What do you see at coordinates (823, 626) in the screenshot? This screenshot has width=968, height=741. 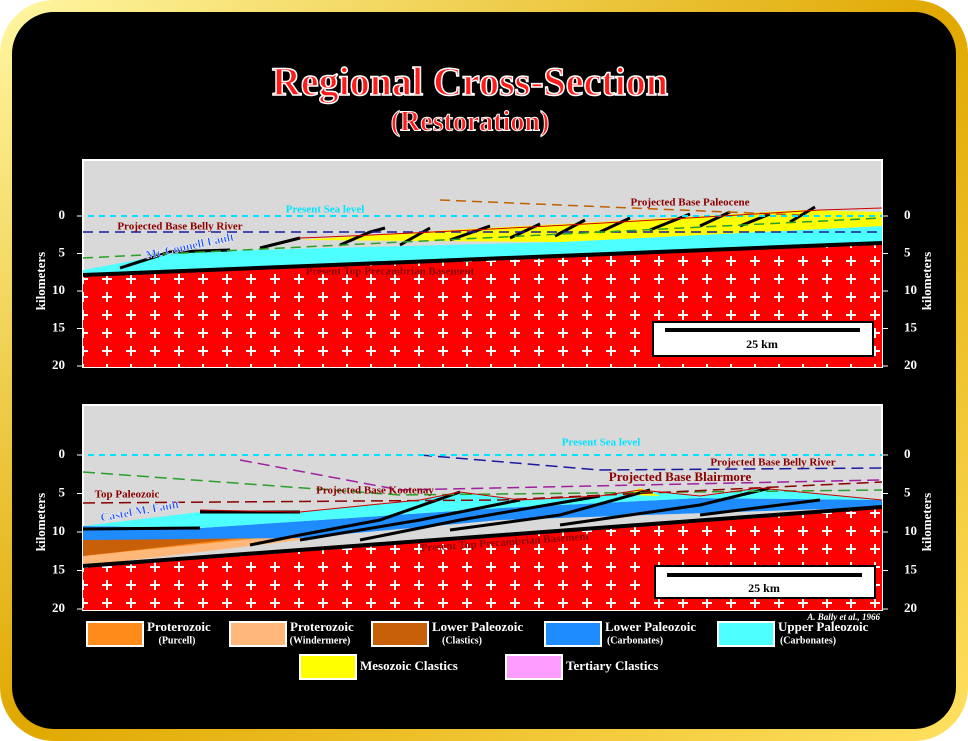 I see `legend-label: Upper Paleozoic` at bounding box center [823, 626].